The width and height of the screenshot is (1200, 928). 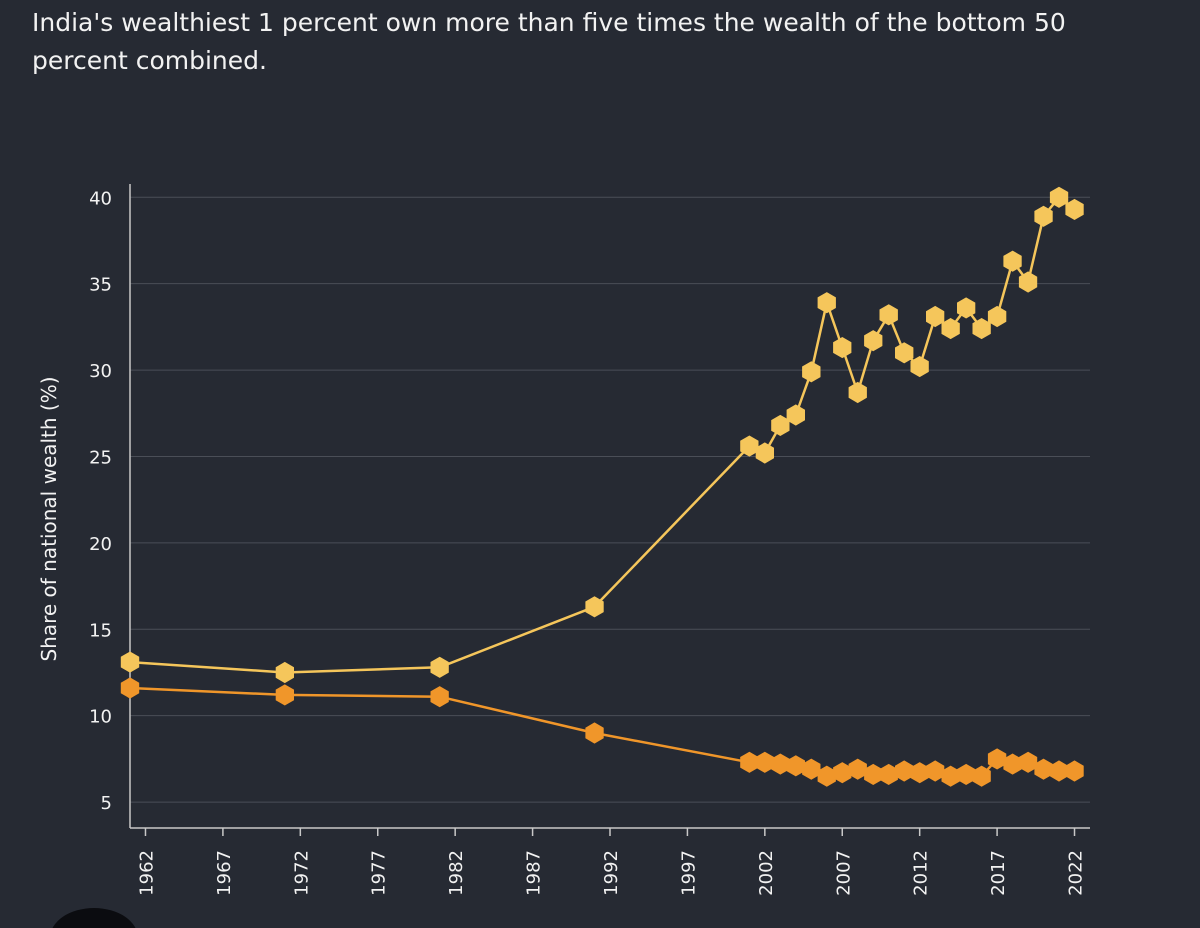 I want to click on y-tick-label: 15, so click(x=100, y=630).